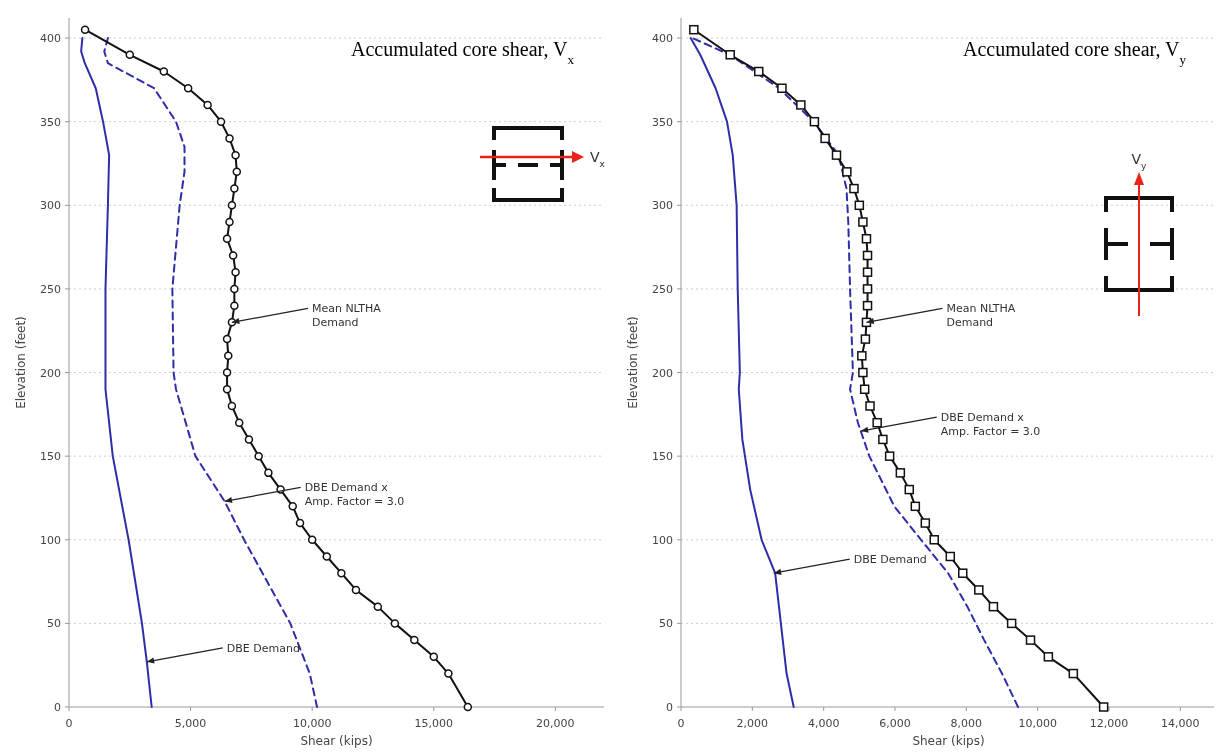  What do you see at coordinates (116, 372) in the screenshot?
I see `line-series` at bounding box center [116, 372].